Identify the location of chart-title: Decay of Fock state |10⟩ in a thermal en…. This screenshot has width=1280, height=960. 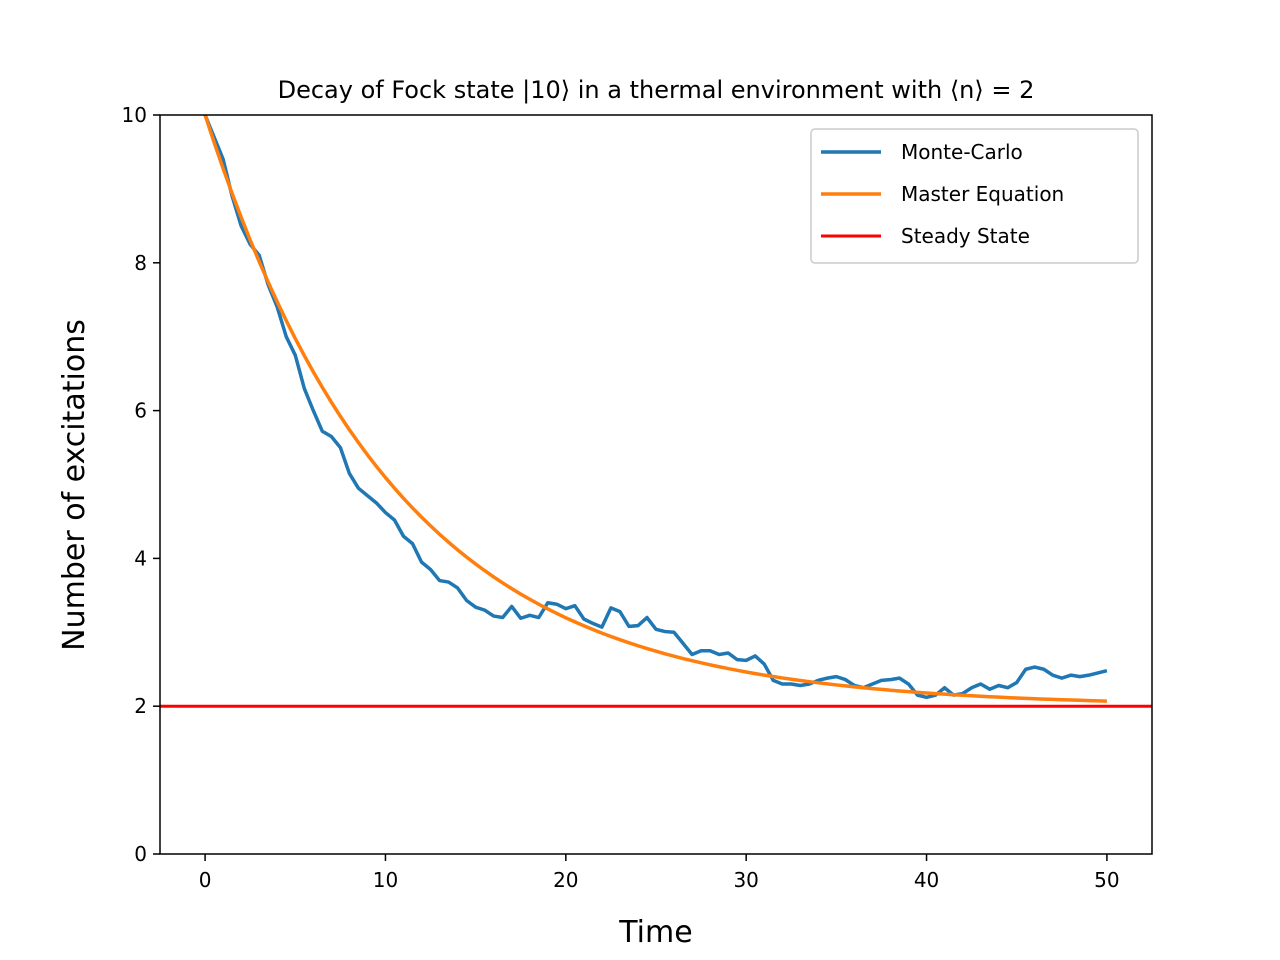
(656, 90).